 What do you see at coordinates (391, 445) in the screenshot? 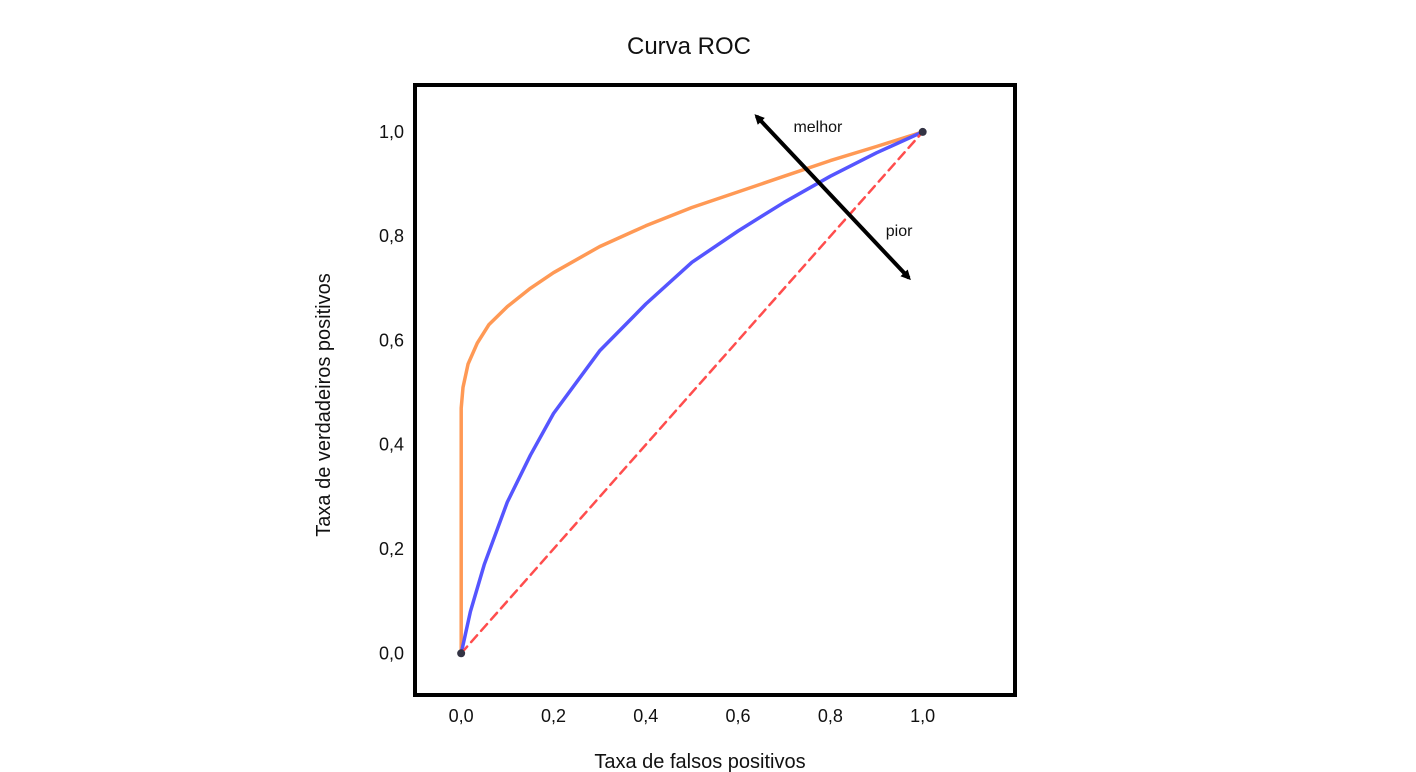
I see `y-tick-label: 0,4` at bounding box center [391, 445].